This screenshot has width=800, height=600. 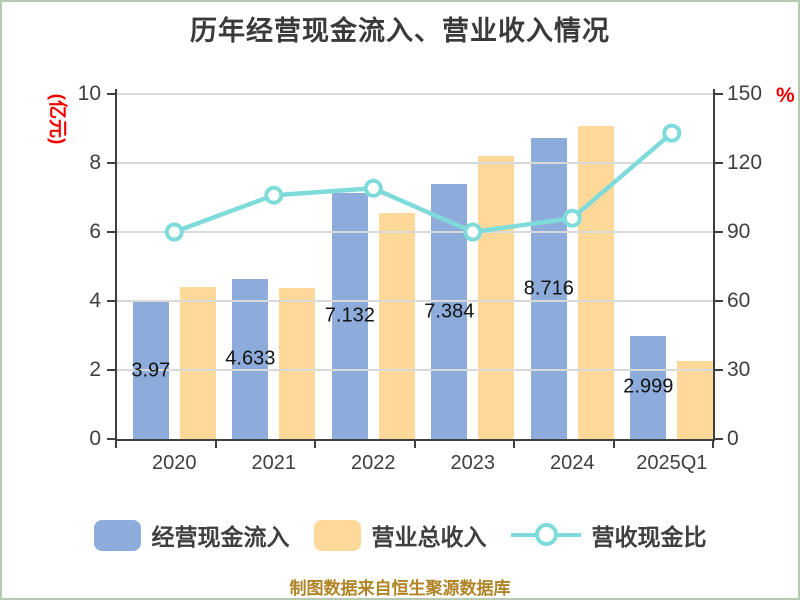 I want to click on ratio-point-2021, so click(x=274, y=195).